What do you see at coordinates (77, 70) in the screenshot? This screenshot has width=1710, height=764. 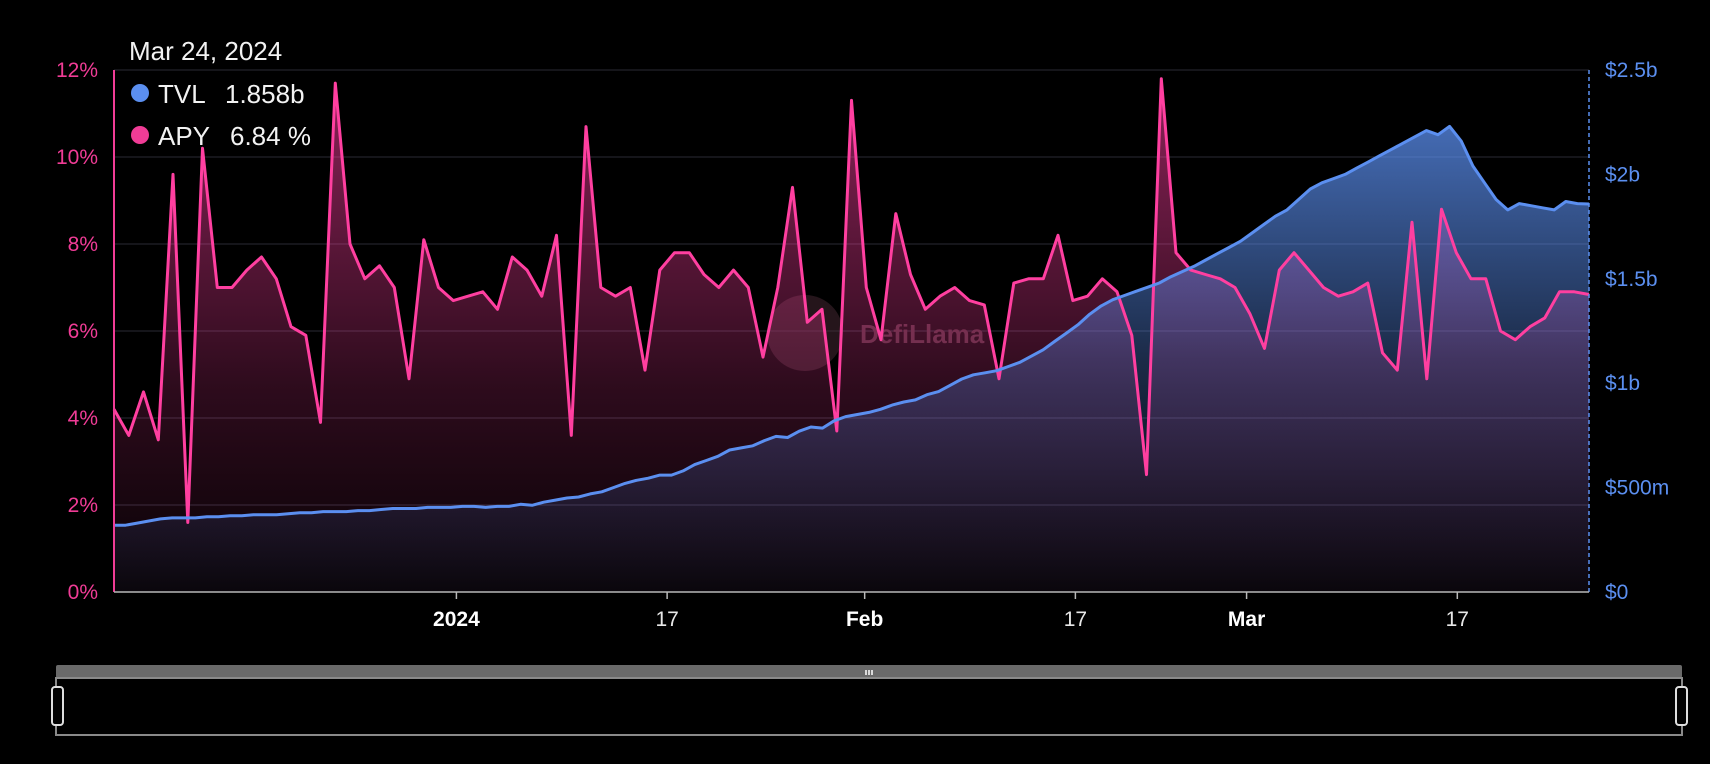 I see `left-tick-label: 12%` at bounding box center [77, 70].